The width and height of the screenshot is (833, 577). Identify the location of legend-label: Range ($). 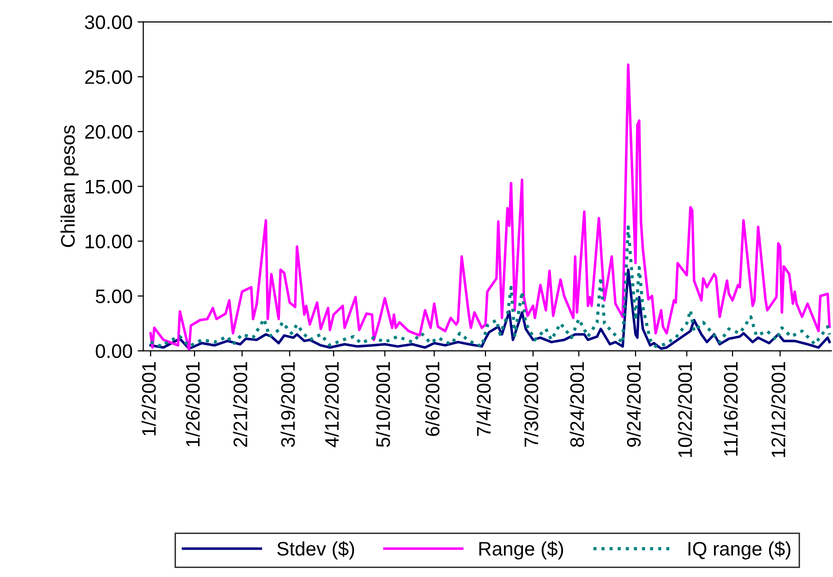
(521, 550).